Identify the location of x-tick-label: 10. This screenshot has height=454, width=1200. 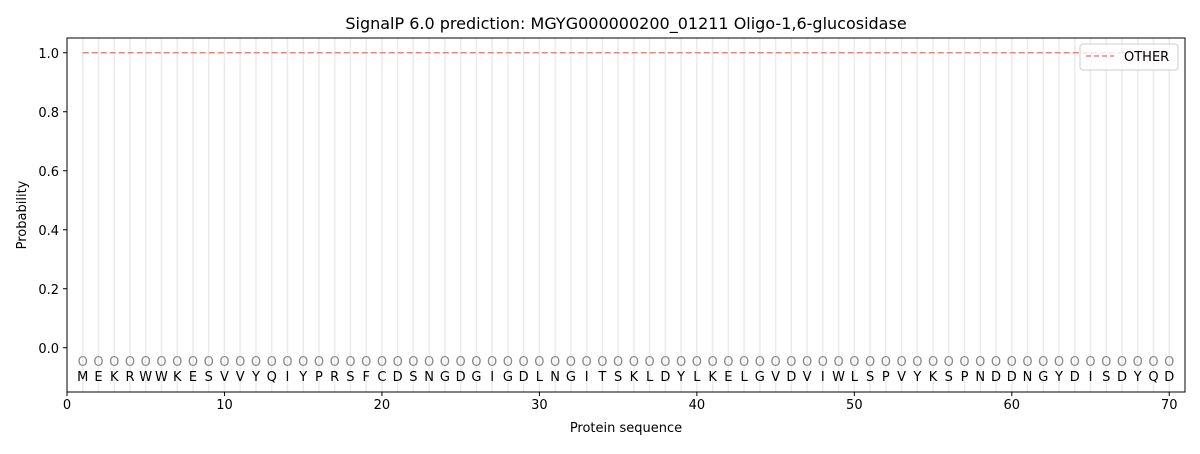
(224, 405).